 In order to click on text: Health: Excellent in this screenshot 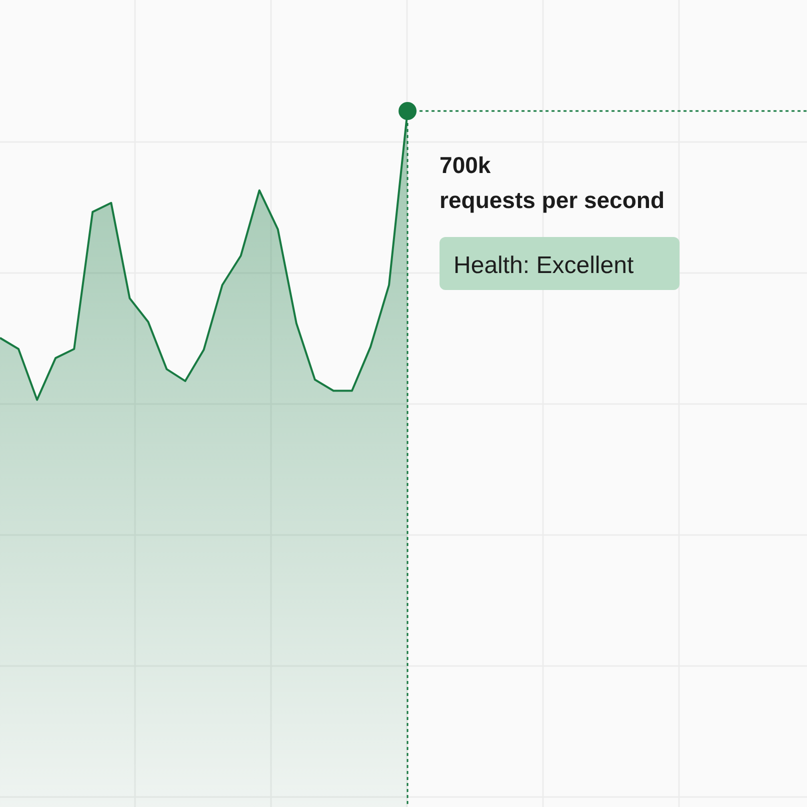, I will do `click(544, 265)`.